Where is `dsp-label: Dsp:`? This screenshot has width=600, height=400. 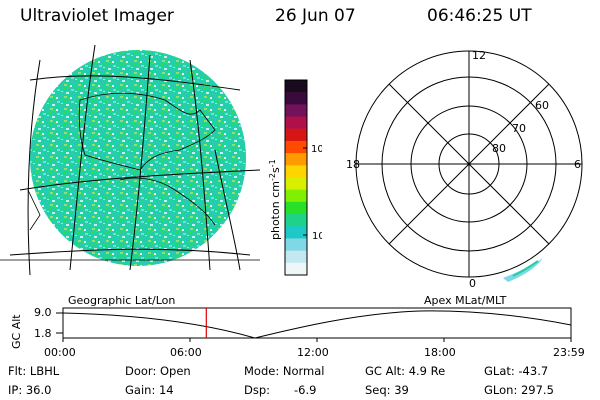 dsp-label: Dsp: is located at coordinates (257, 390).